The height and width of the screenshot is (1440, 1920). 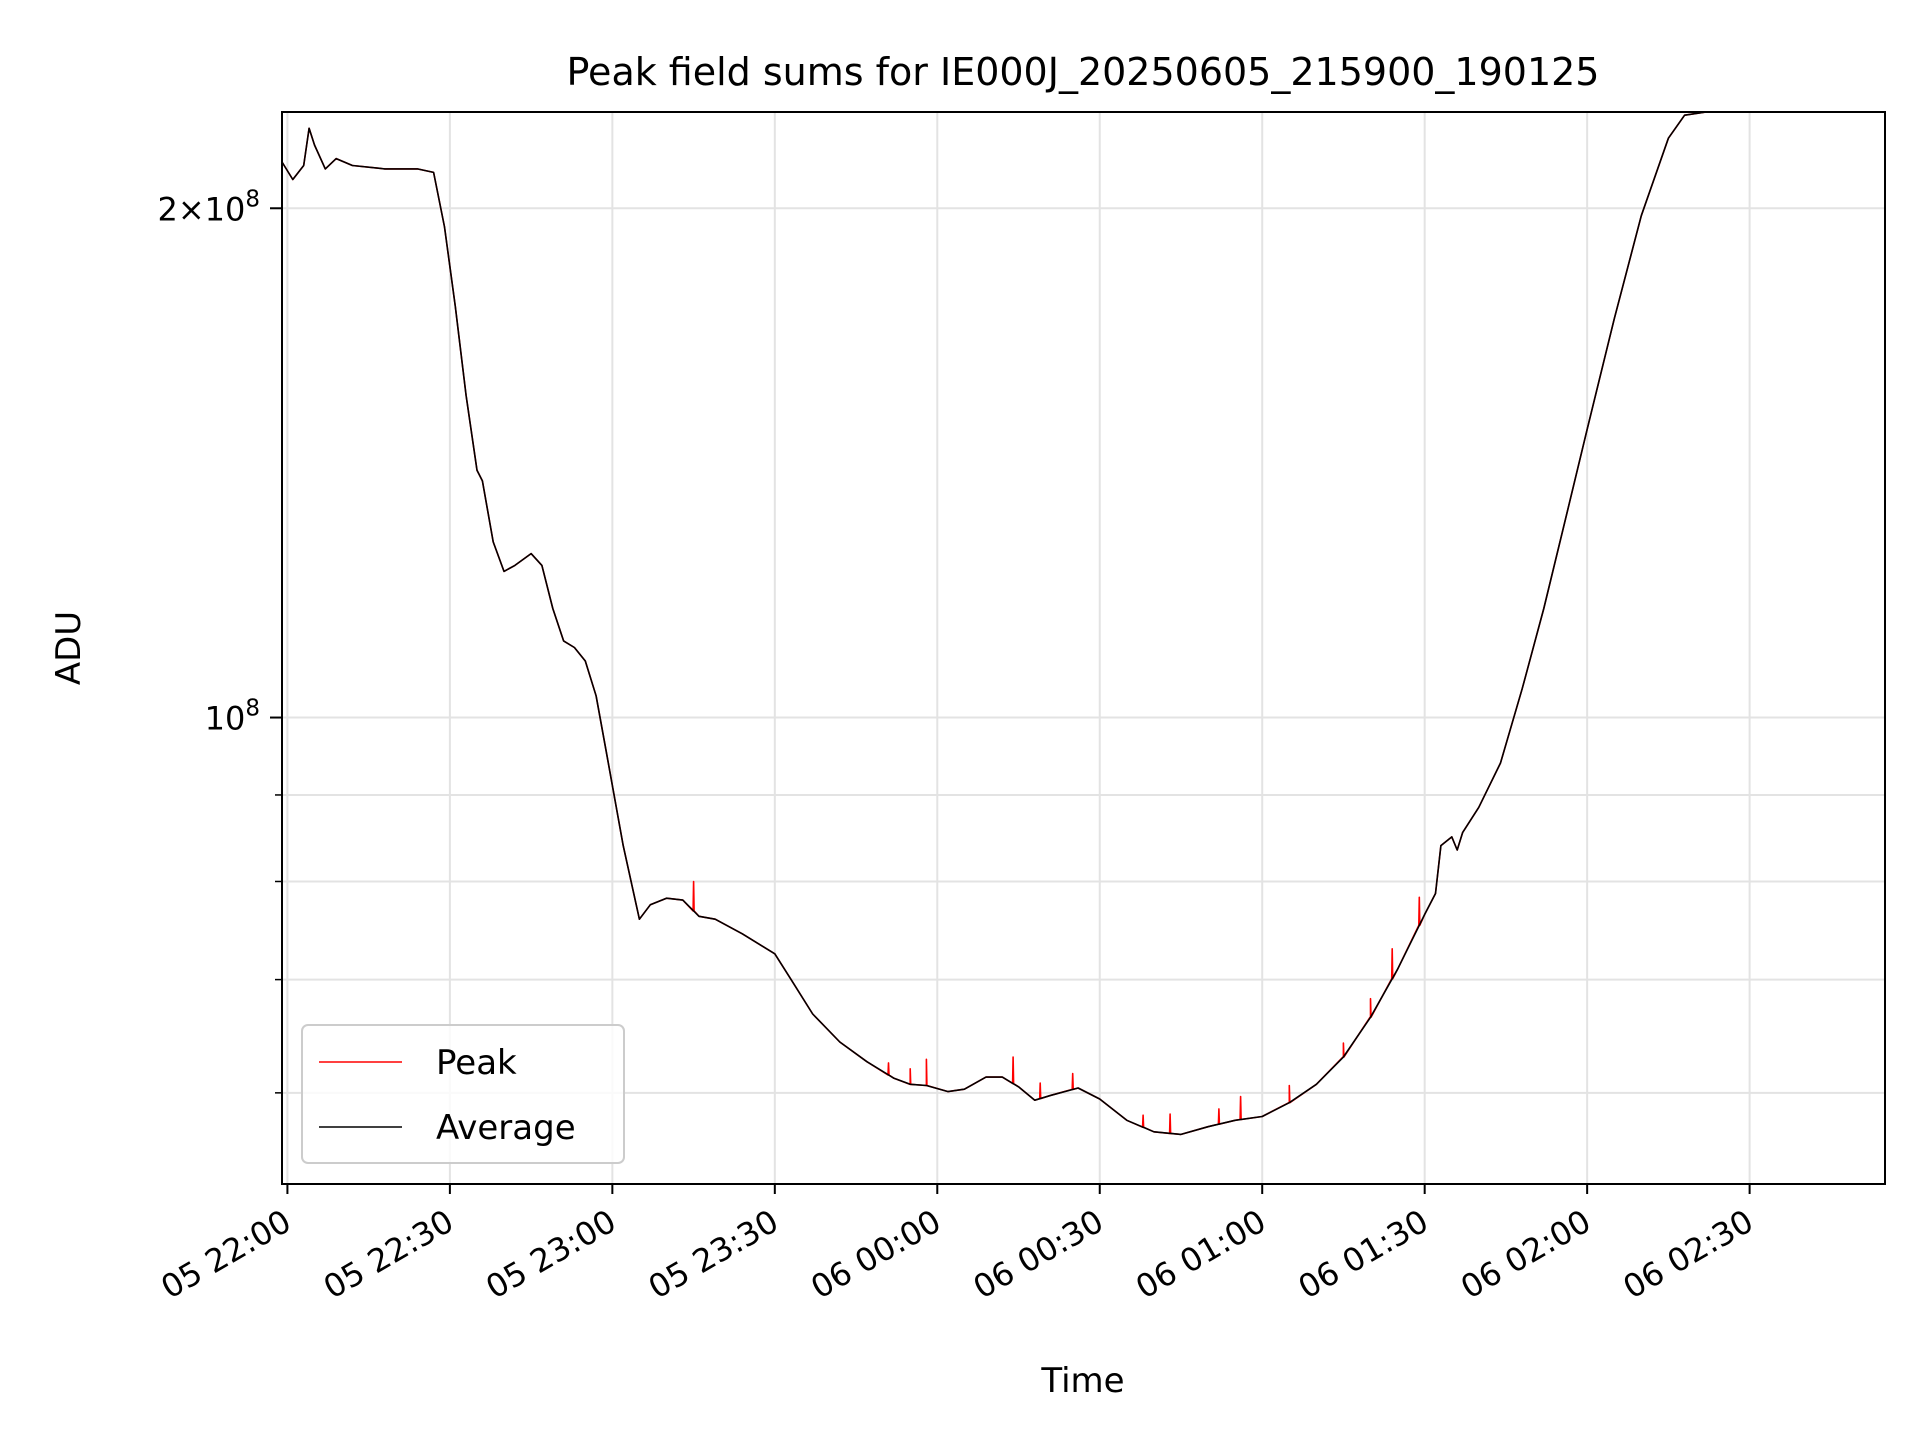 I want to click on y-axis-label: ADU, so click(x=69, y=648).